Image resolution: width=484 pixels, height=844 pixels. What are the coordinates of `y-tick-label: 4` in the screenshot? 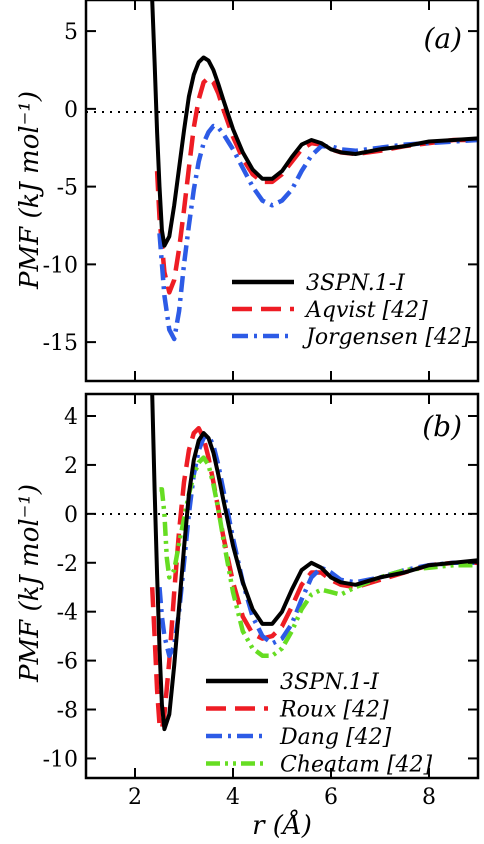 It's located at (71, 417).